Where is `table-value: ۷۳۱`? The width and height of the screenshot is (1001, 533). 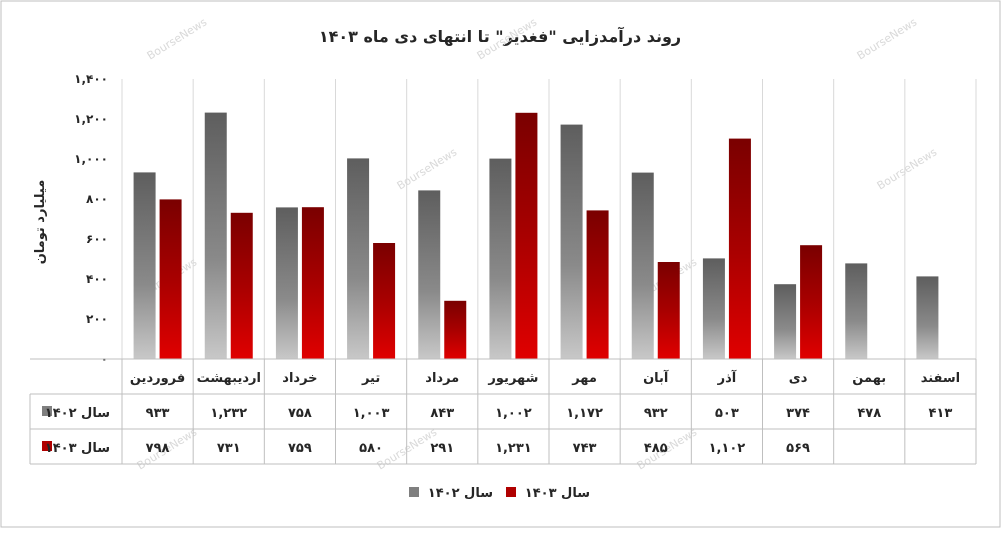 table-value: ۷۳۱ is located at coordinates (229, 448).